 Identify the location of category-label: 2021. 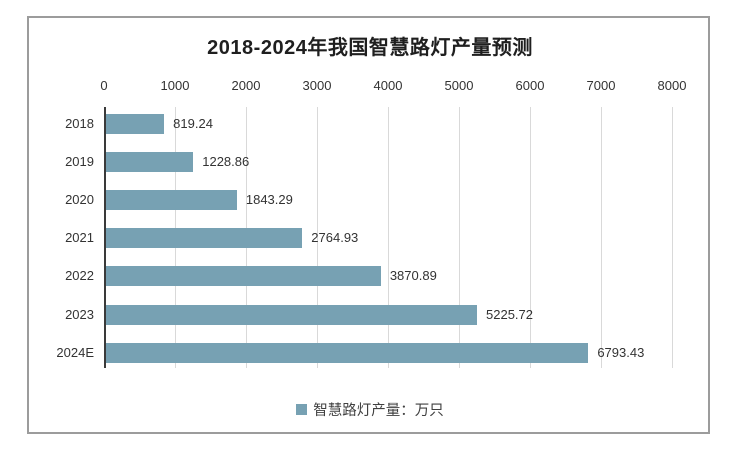
(79, 238).